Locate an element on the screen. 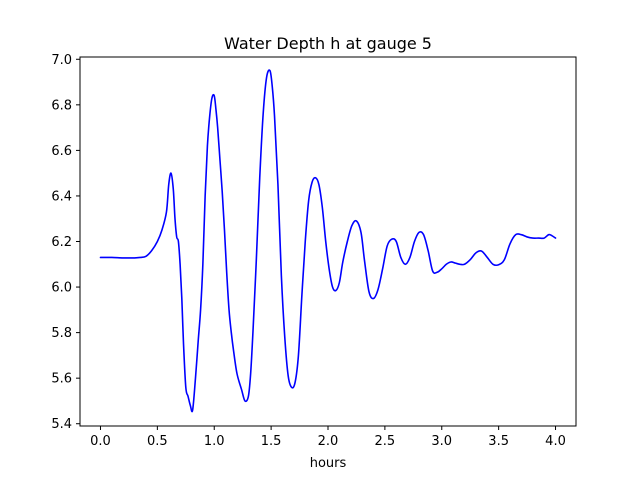  y-tick-label: 5.4 is located at coordinates (61, 424).